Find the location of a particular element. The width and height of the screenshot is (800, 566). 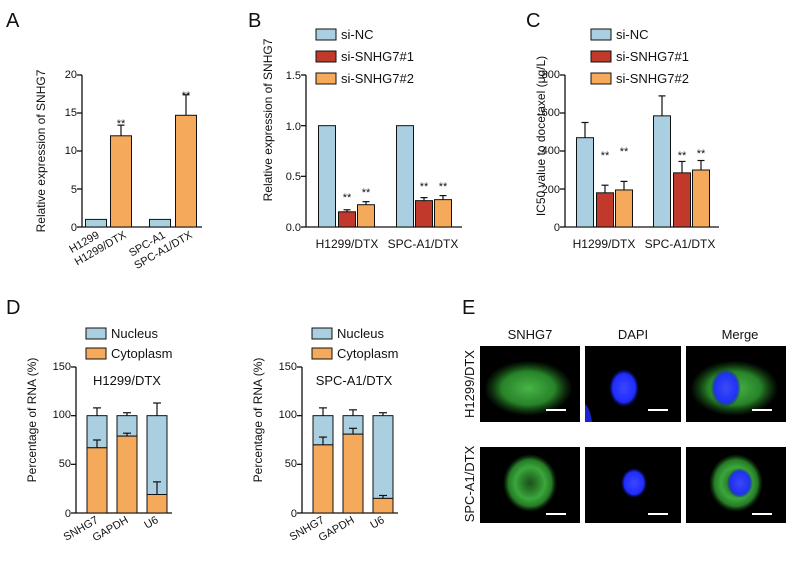

panel-d-right-legend: Nucleus Cytoplasm is located at coordinates (354, 343).